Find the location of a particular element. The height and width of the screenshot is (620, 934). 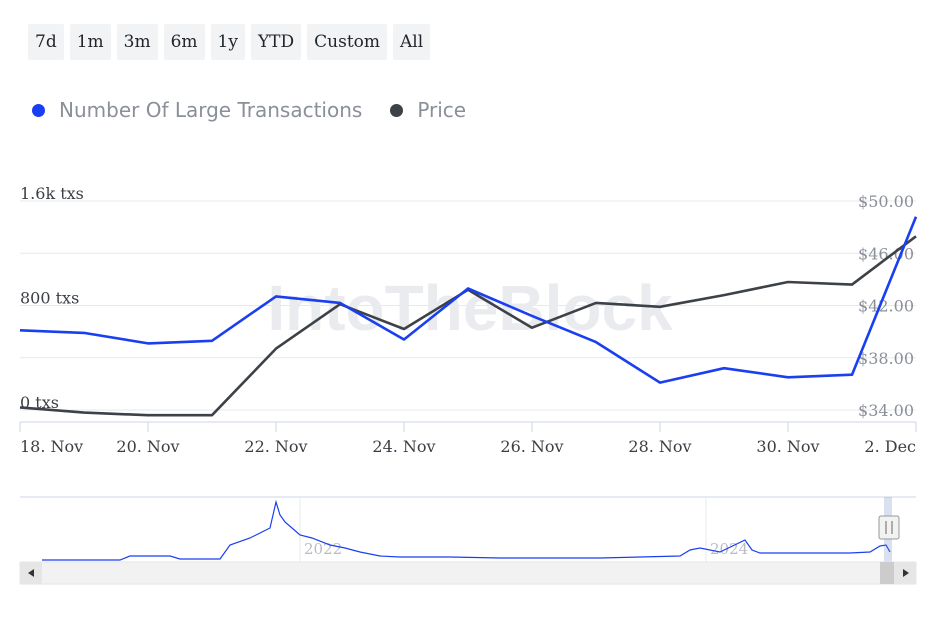

range-button-7d: 7d is located at coordinates (46, 42).